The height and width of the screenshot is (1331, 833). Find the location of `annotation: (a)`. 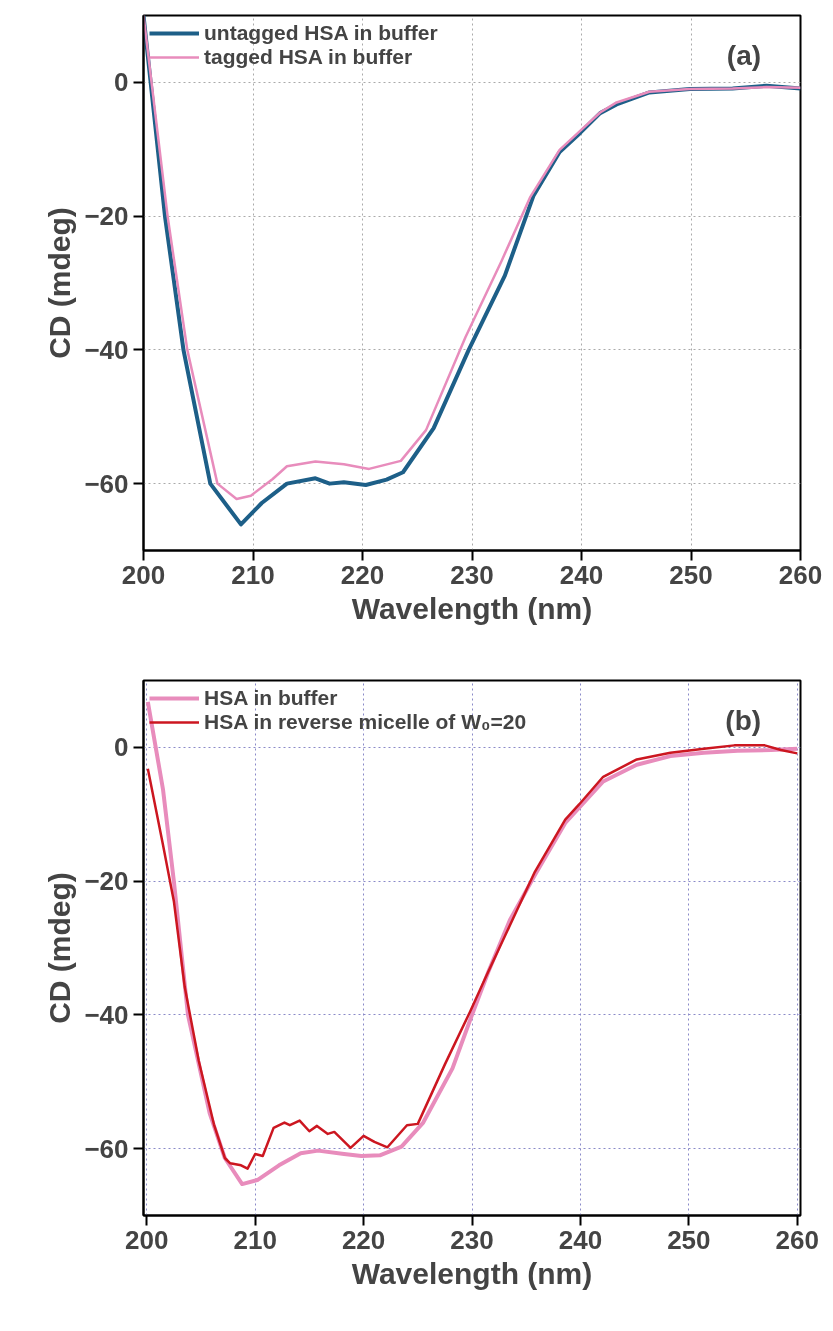

annotation: (a) is located at coordinates (744, 55).